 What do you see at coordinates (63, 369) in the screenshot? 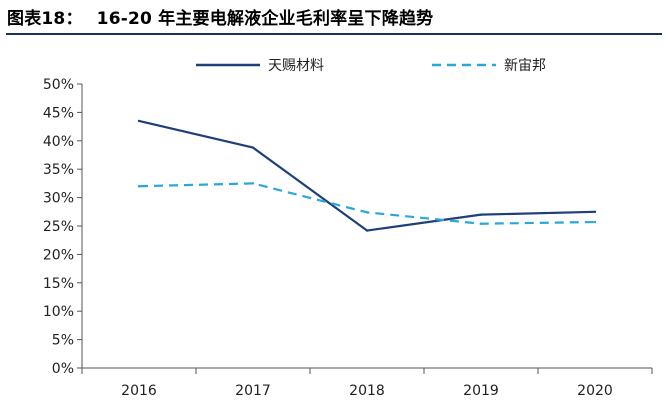
I see `y-tick-label: 0%` at bounding box center [63, 369].